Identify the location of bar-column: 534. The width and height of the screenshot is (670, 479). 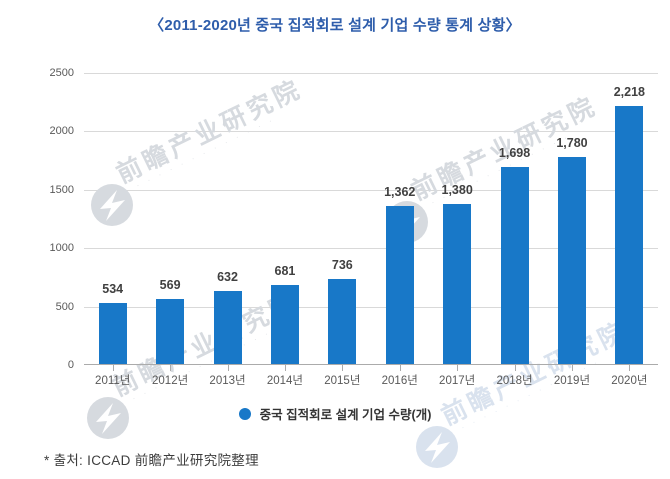
(112, 222).